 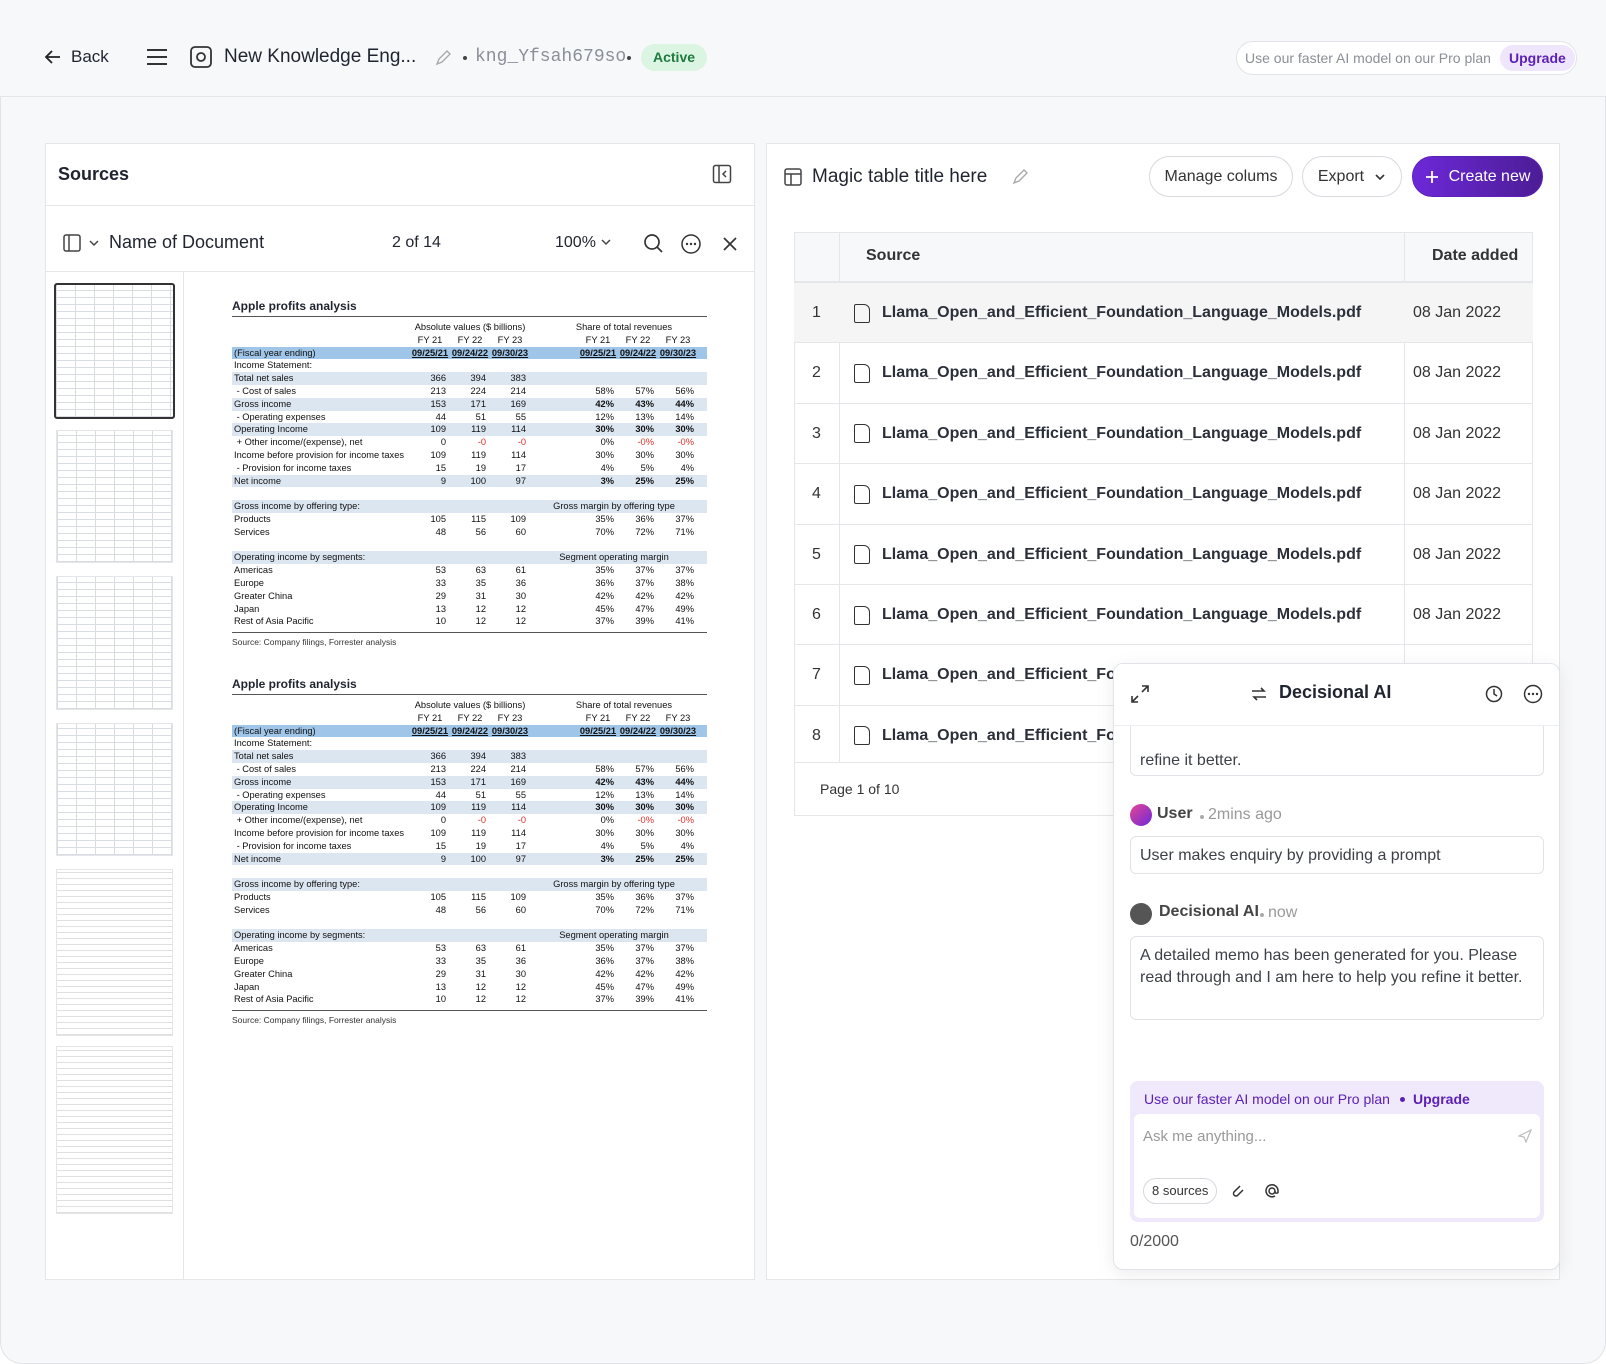 I want to click on table-row: Europe 33 35 36 36% 37% 38%, so click(x=469, y=583).